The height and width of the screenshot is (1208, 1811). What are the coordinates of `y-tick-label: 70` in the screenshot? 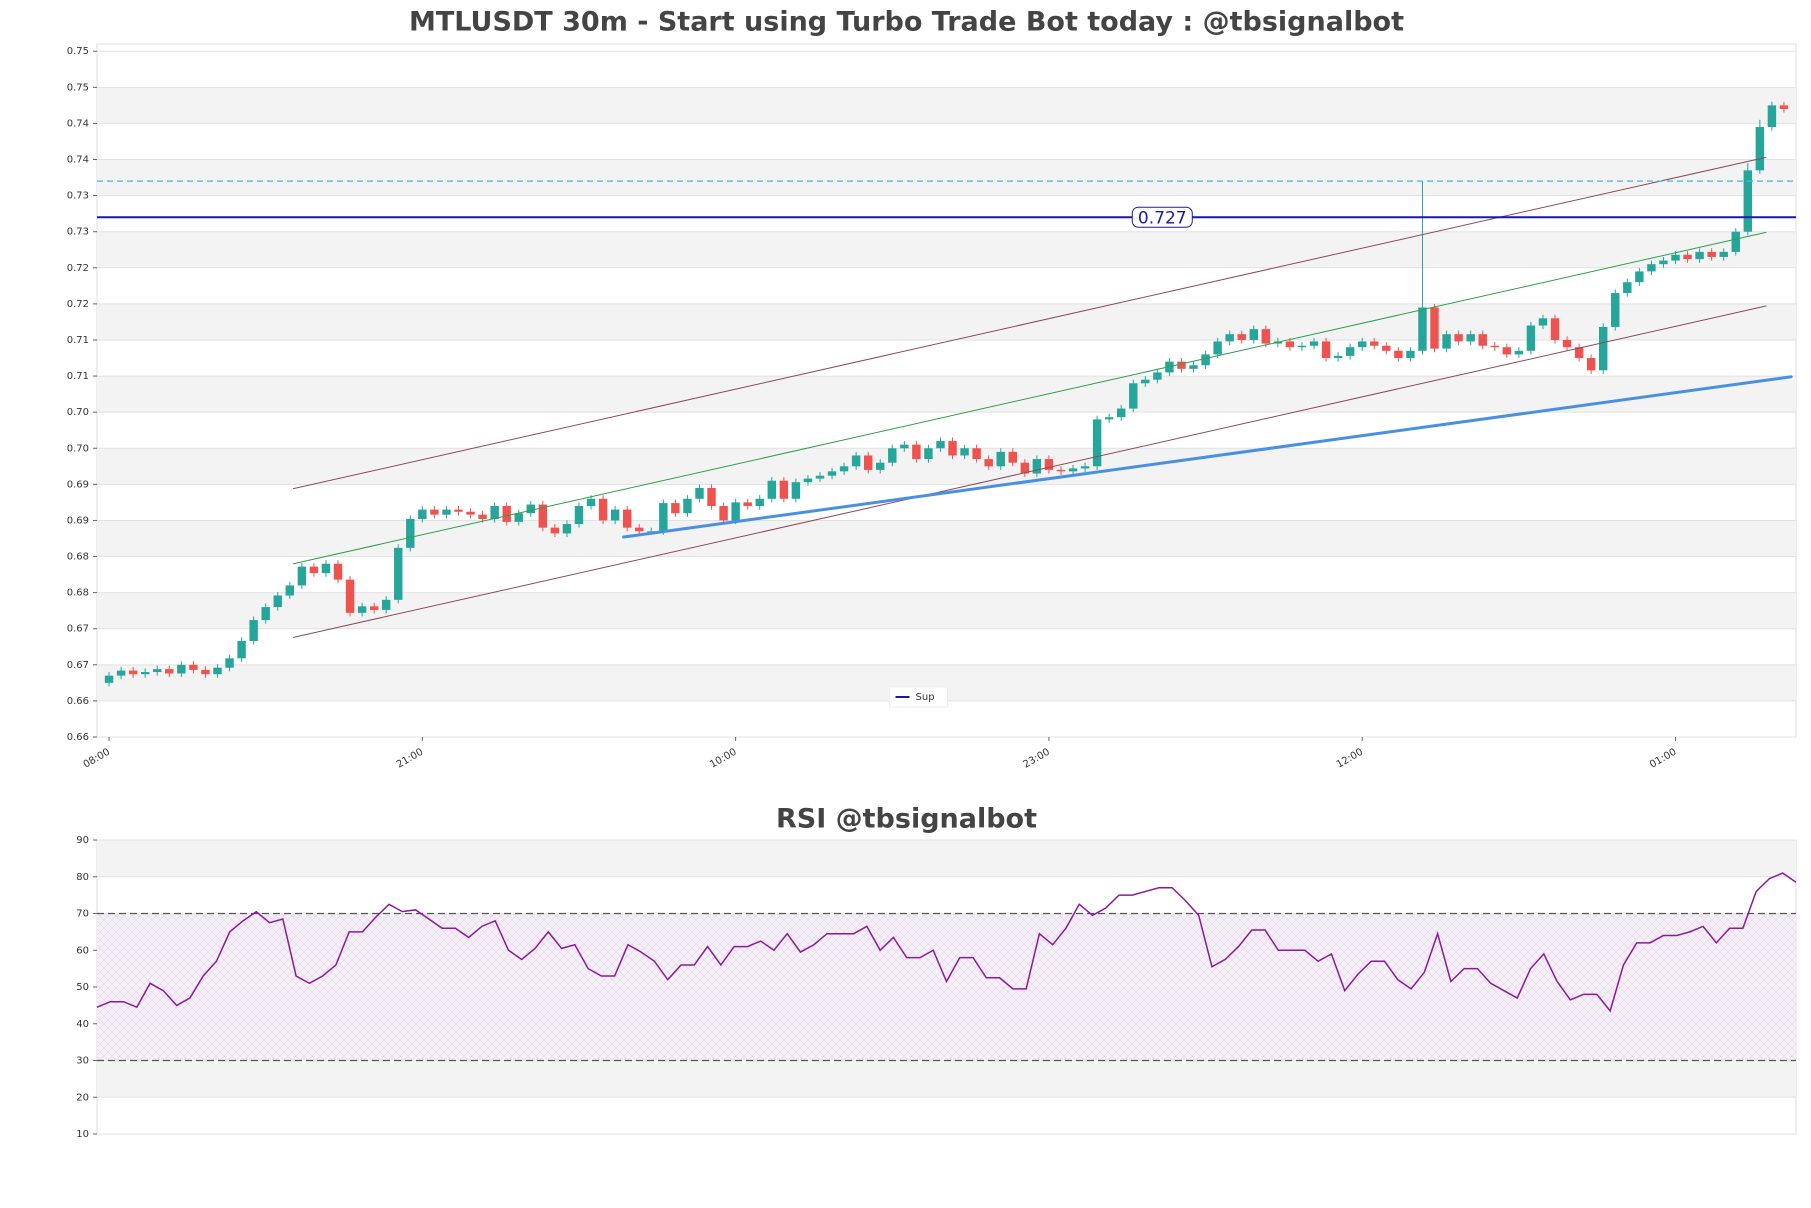 It's located at (82, 914).